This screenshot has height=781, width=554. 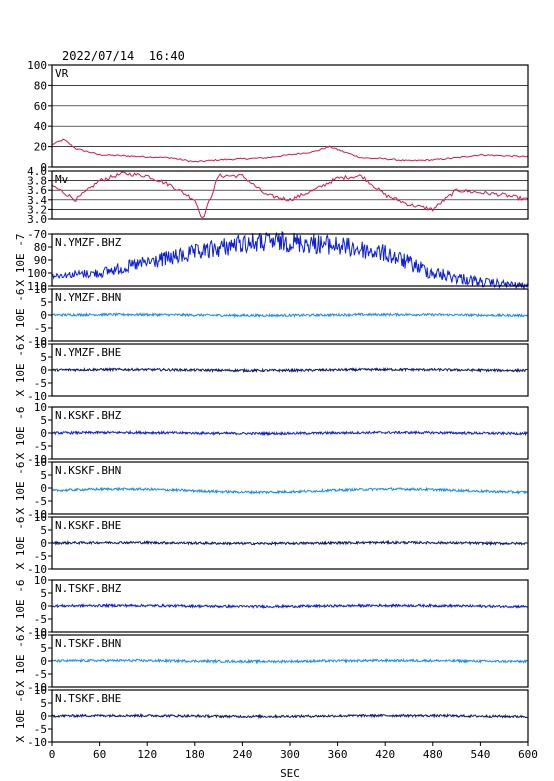 What do you see at coordinates (123, 56) in the screenshot?
I see `timestamp-label: 2022/07/14 16:40` at bounding box center [123, 56].